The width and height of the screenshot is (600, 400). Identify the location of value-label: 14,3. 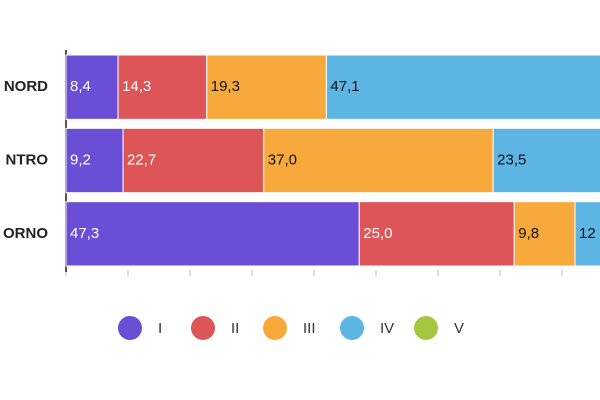
(136, 86).